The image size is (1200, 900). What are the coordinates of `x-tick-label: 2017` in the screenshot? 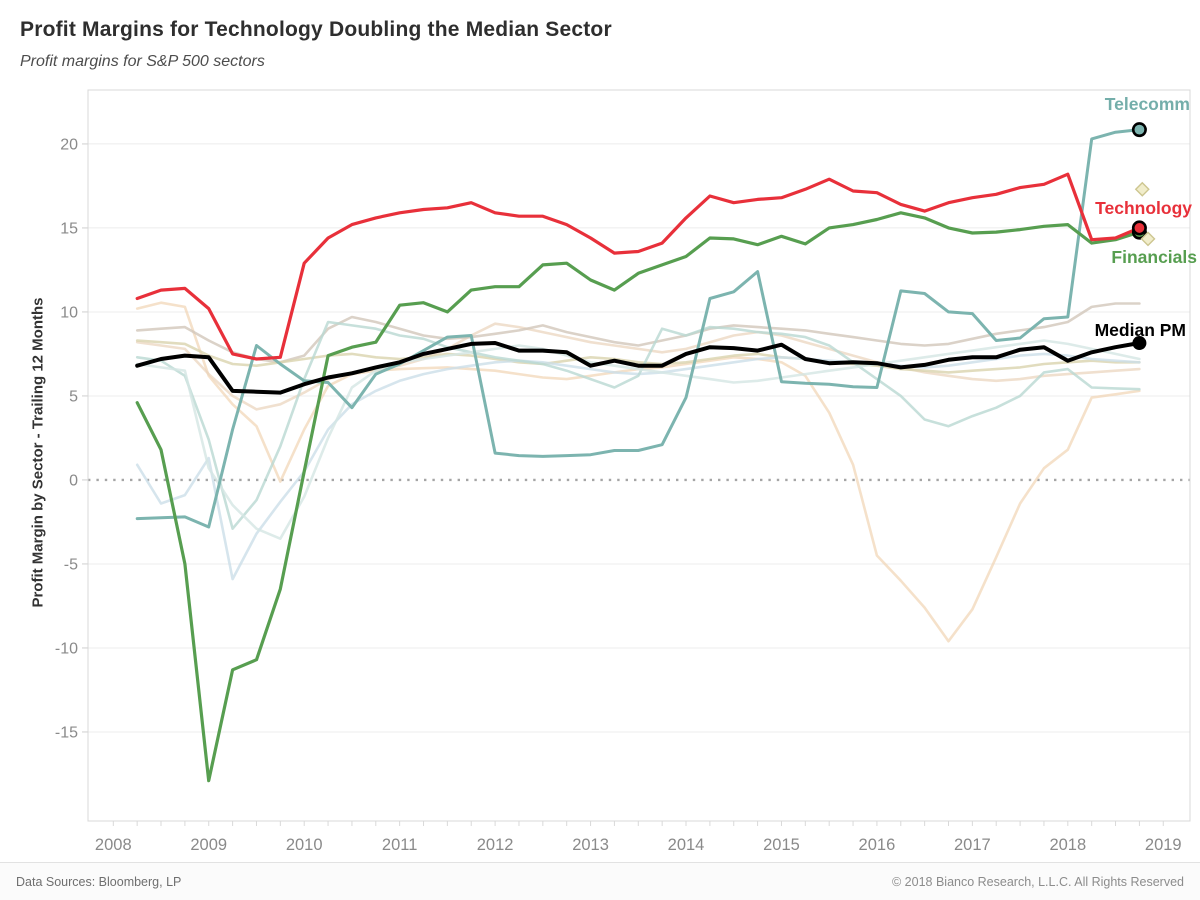 It's located at (972, 845).